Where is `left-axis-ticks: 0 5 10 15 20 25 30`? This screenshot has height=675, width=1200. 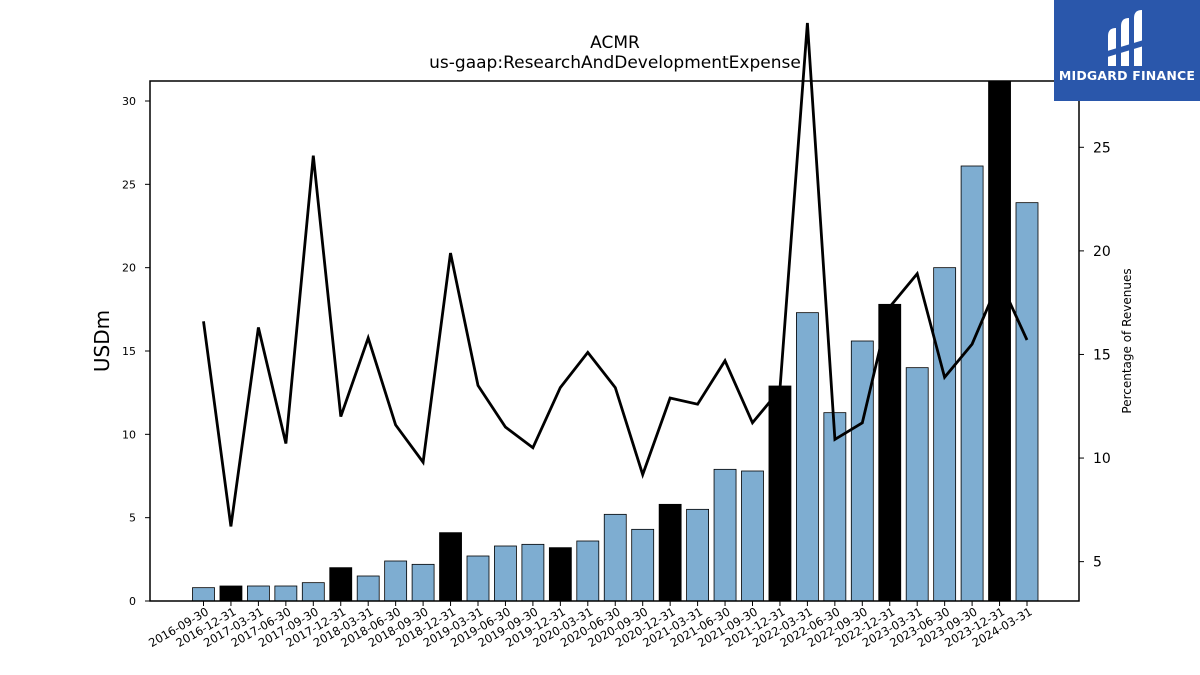
left-axis-ticks: 0 5 10 15 20 25 30 is located at coordinates (136, 351).